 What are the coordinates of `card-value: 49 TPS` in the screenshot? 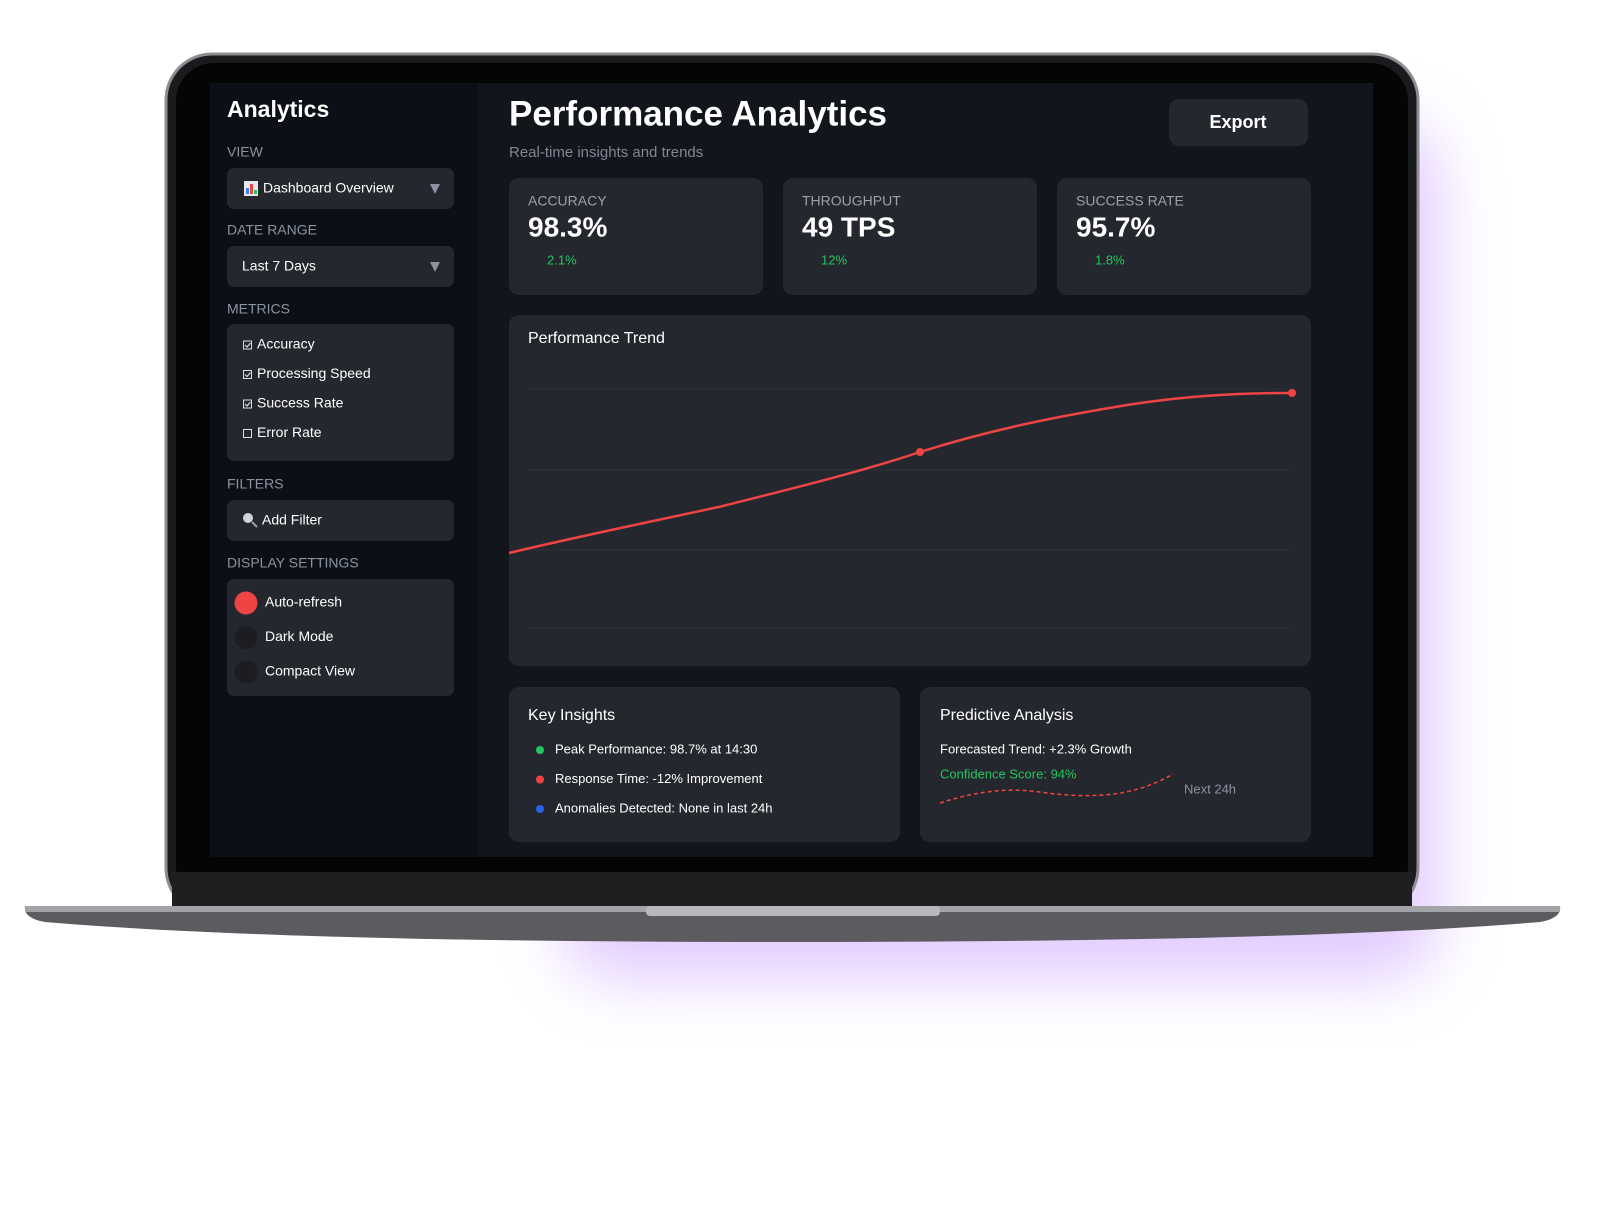 It's located at (848, 226).